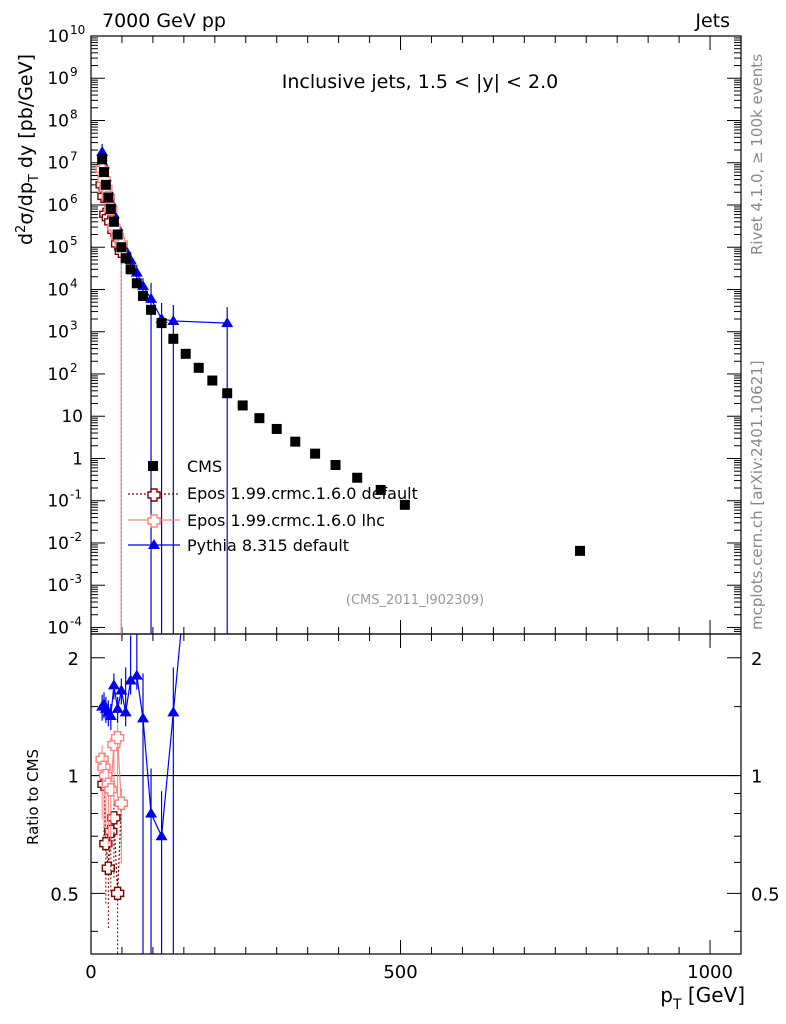  I want to click on y-axis-label: d2σ/dpT dy [pb/GeV], so click(28, 149).